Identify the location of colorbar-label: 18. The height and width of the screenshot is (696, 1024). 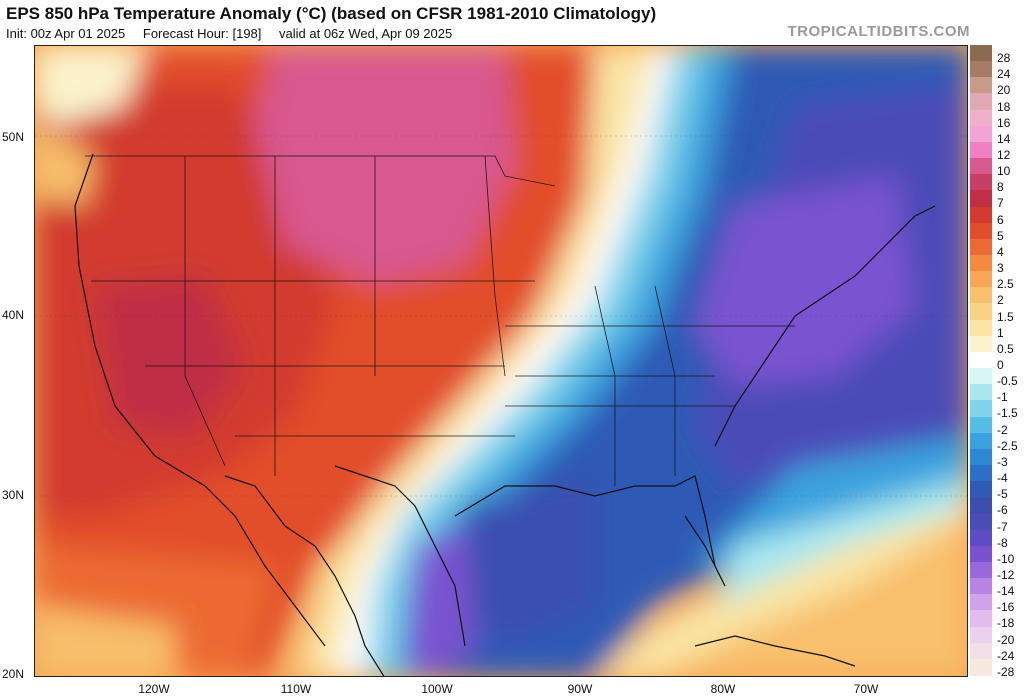
(1004, 106).